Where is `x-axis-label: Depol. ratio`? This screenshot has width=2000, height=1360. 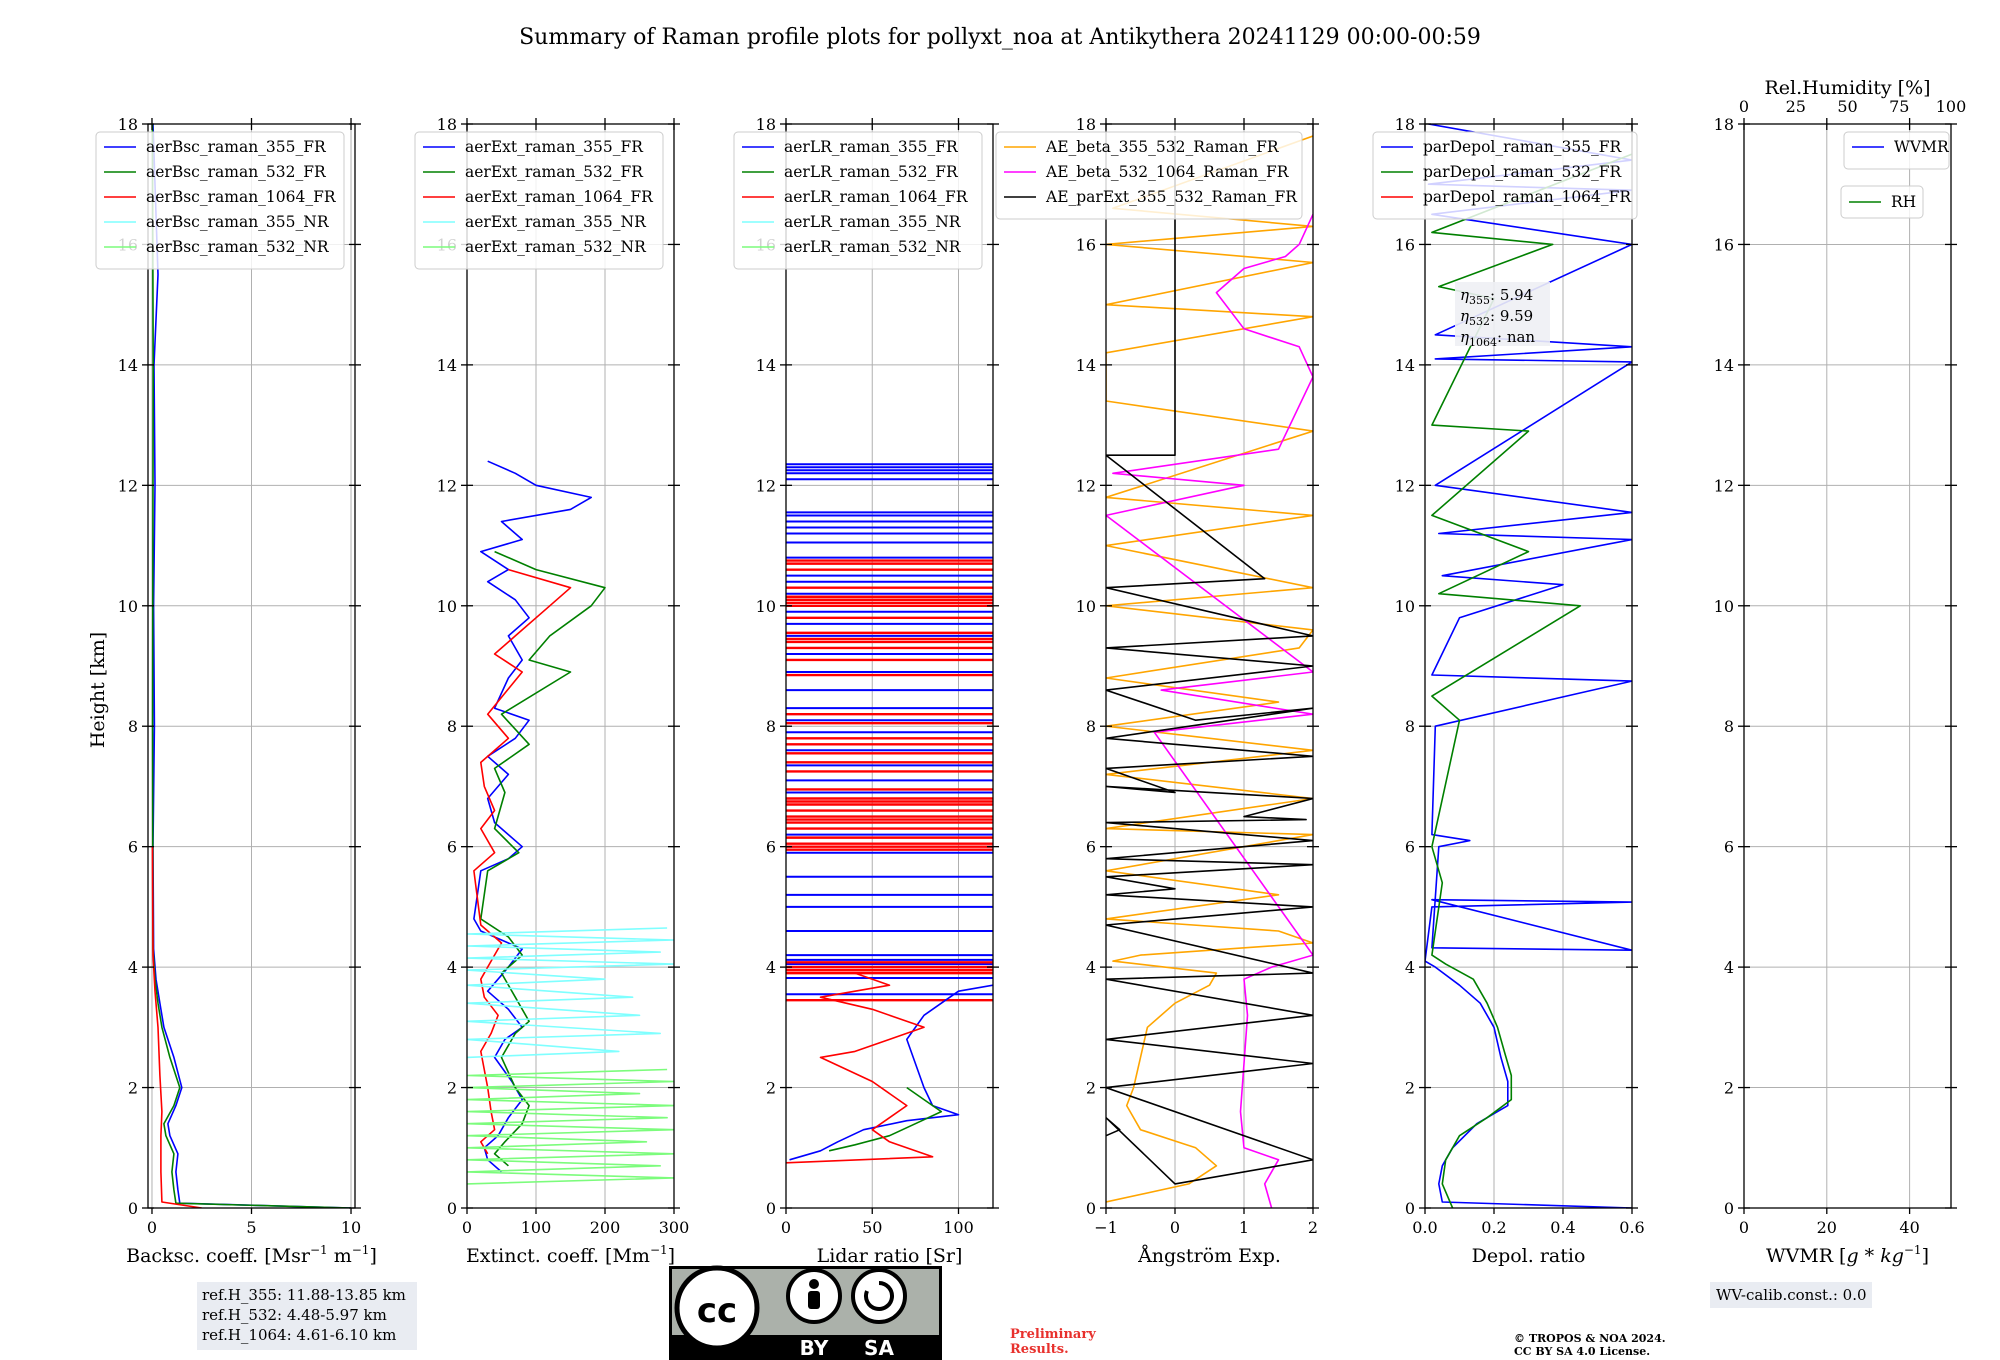
x-axis-label: Depol. ratio is located at coordinates (1529, 1256).